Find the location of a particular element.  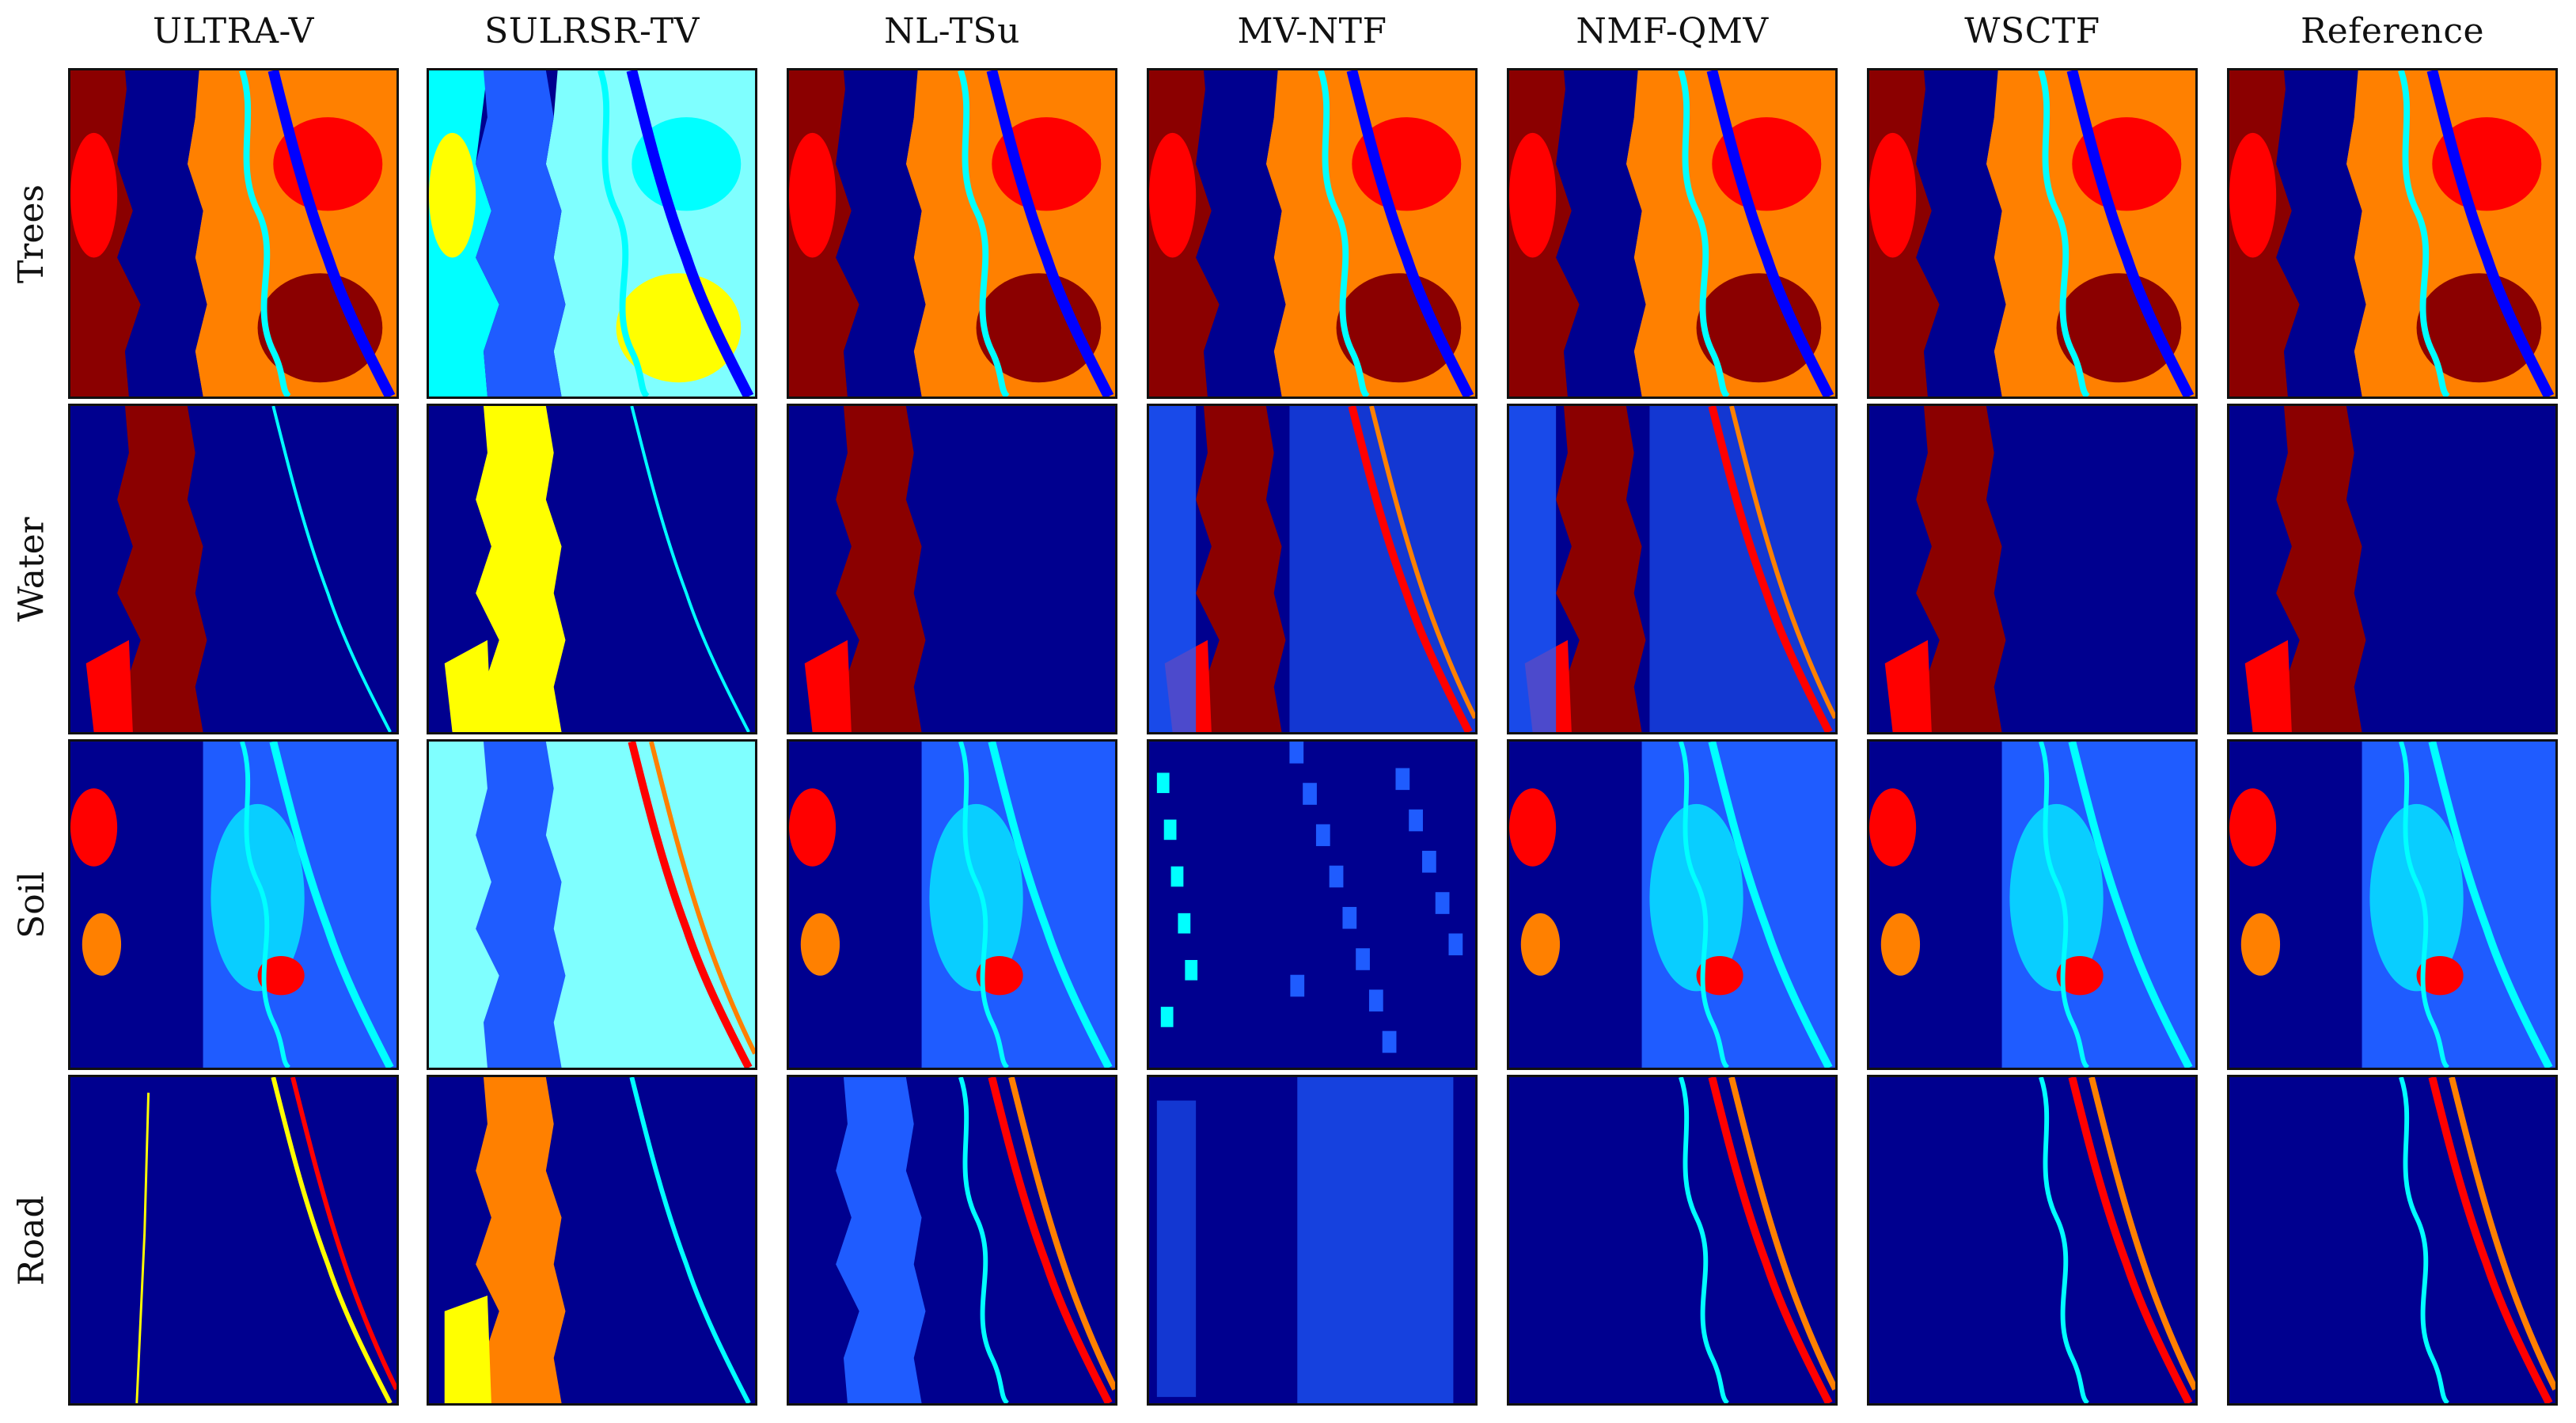

column-header-sulrsr-tv: SULRSR-TV is located at coordinates (592, 31).